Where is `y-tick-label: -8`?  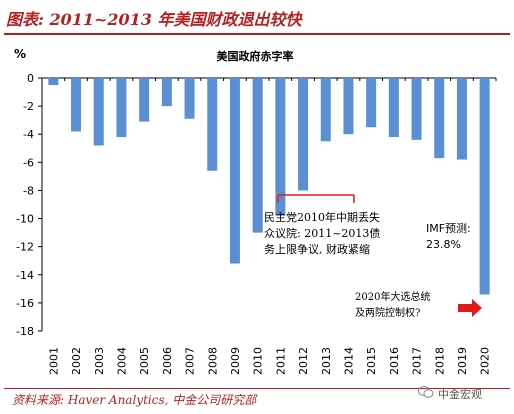 y-tick-label: -8 is located at coordinates (28, 190).